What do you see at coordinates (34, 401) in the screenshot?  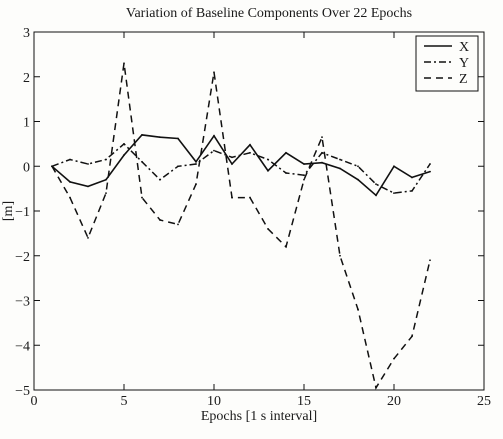 I see `x-tick-label: 0` at bounding box center [34, 401].